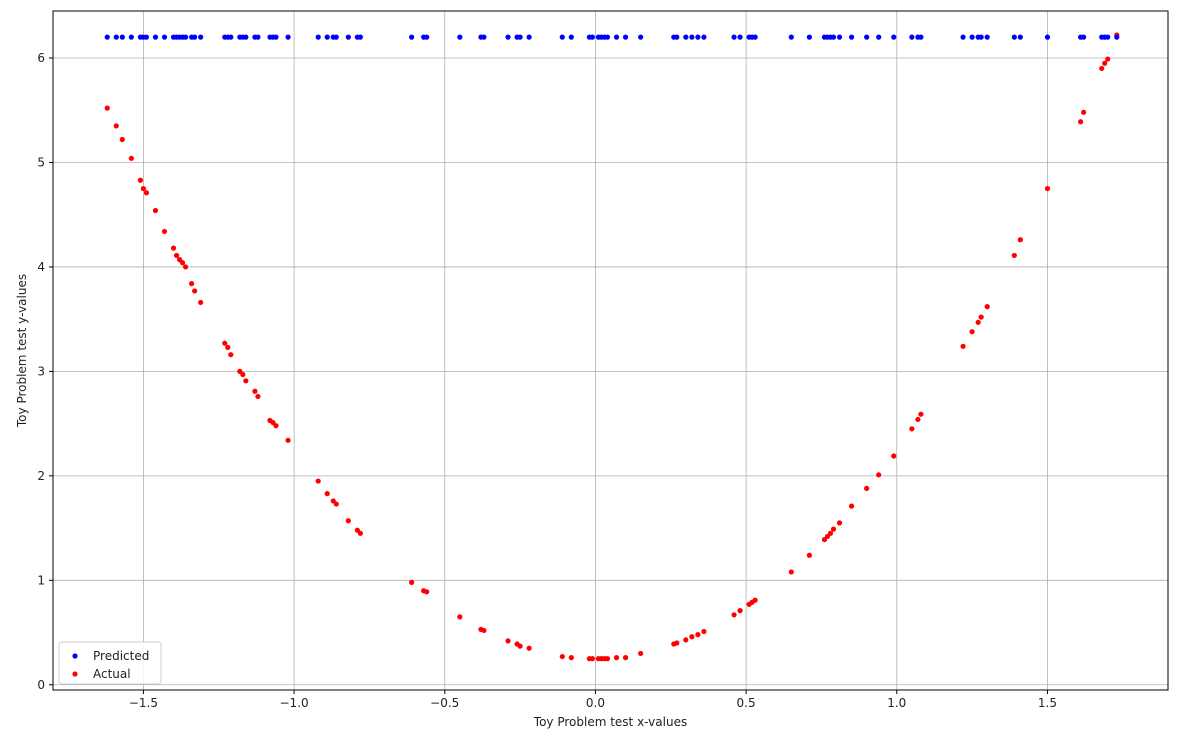  I want to click on legend-marker-actual, so click(75, 674).